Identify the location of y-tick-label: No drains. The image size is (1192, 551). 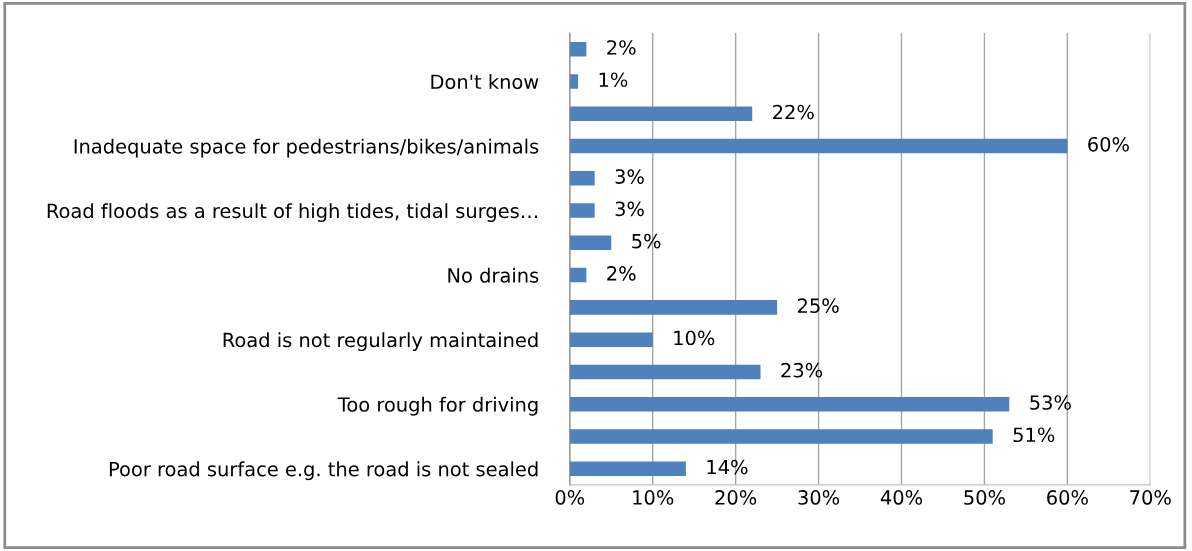
(493, 275).